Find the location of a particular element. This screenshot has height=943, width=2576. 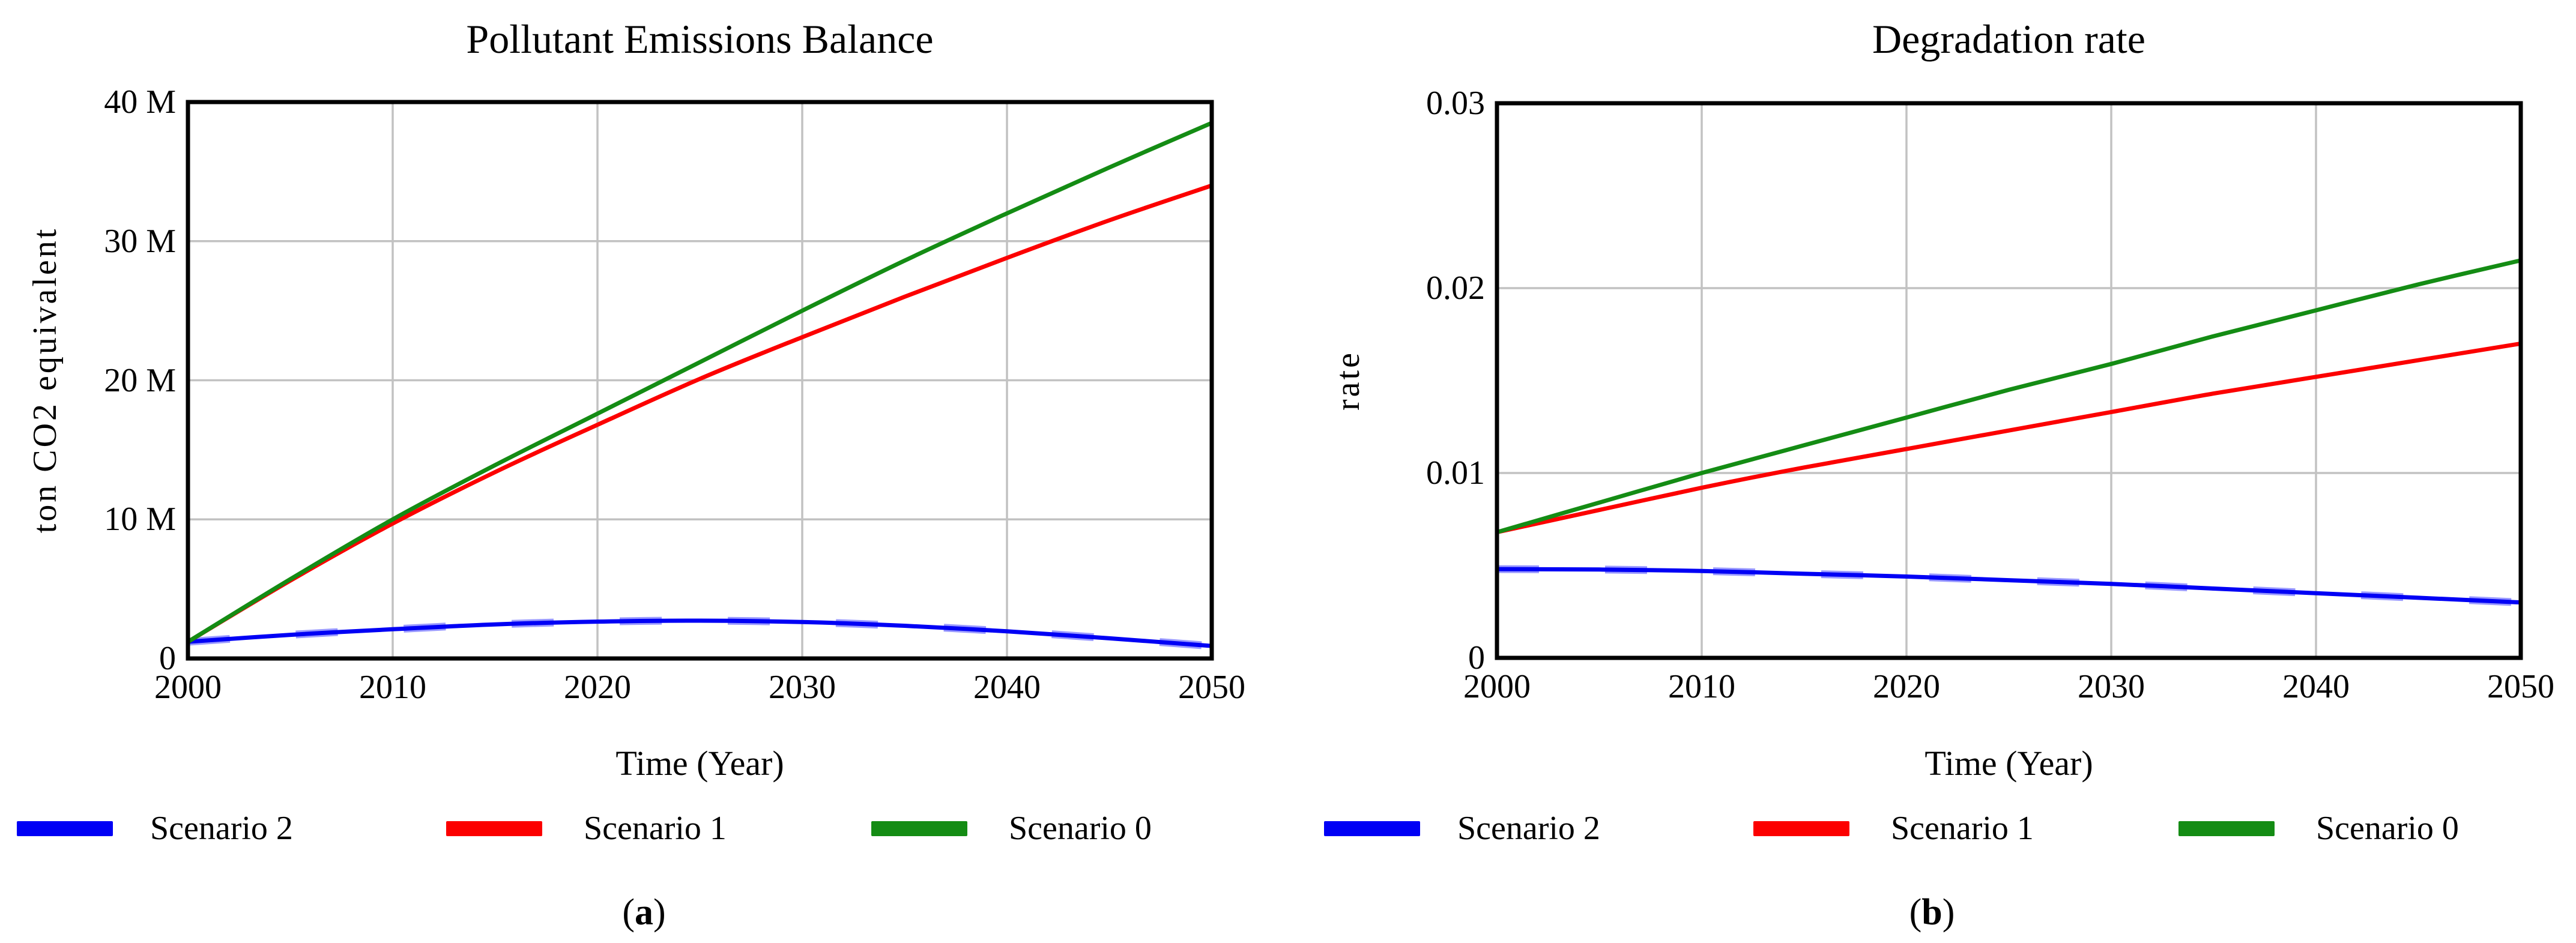

y-tick-label: 10 M is located at coordinates (140, 519).